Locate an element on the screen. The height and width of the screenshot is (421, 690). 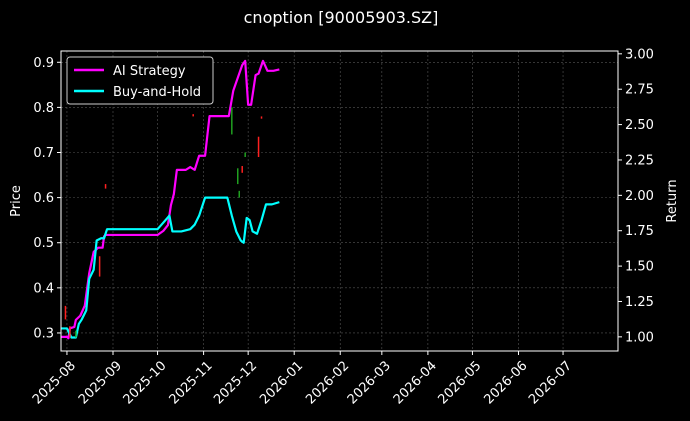
x-tick-label: 2026-04 is located at coordinates (415, 382).